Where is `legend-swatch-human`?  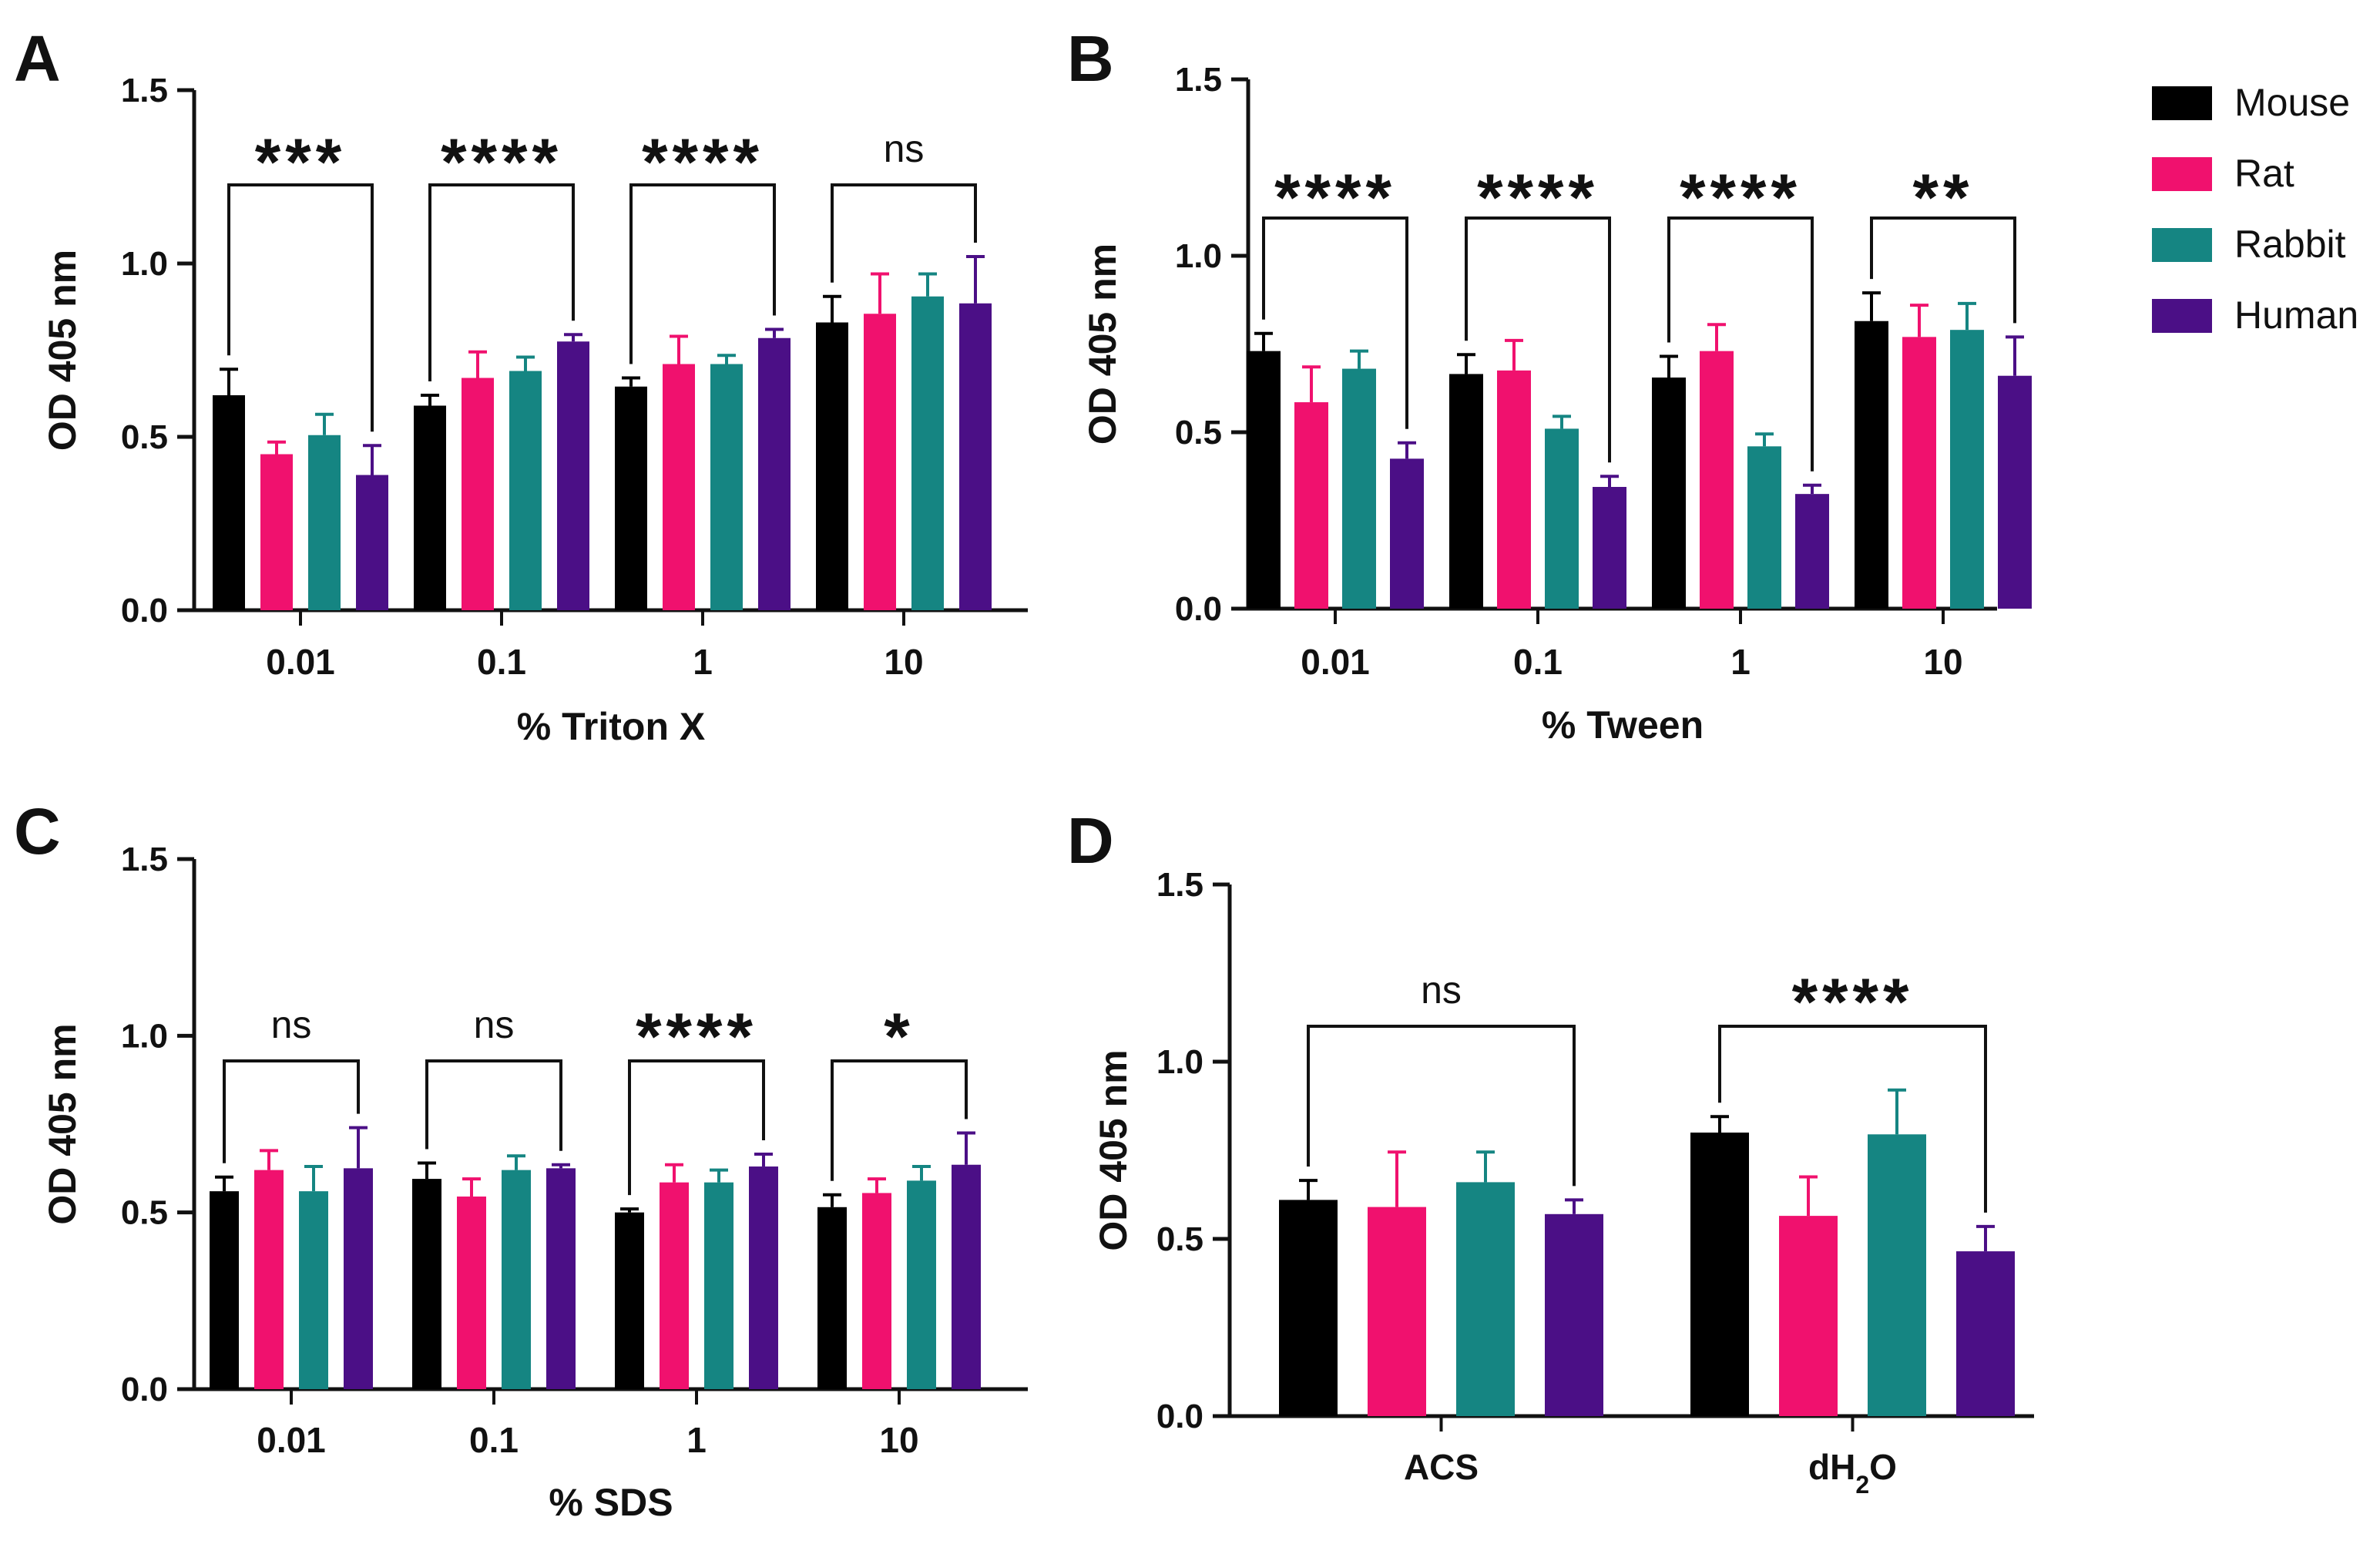
legend-swatch-human is located at coordinates (2182, 316).